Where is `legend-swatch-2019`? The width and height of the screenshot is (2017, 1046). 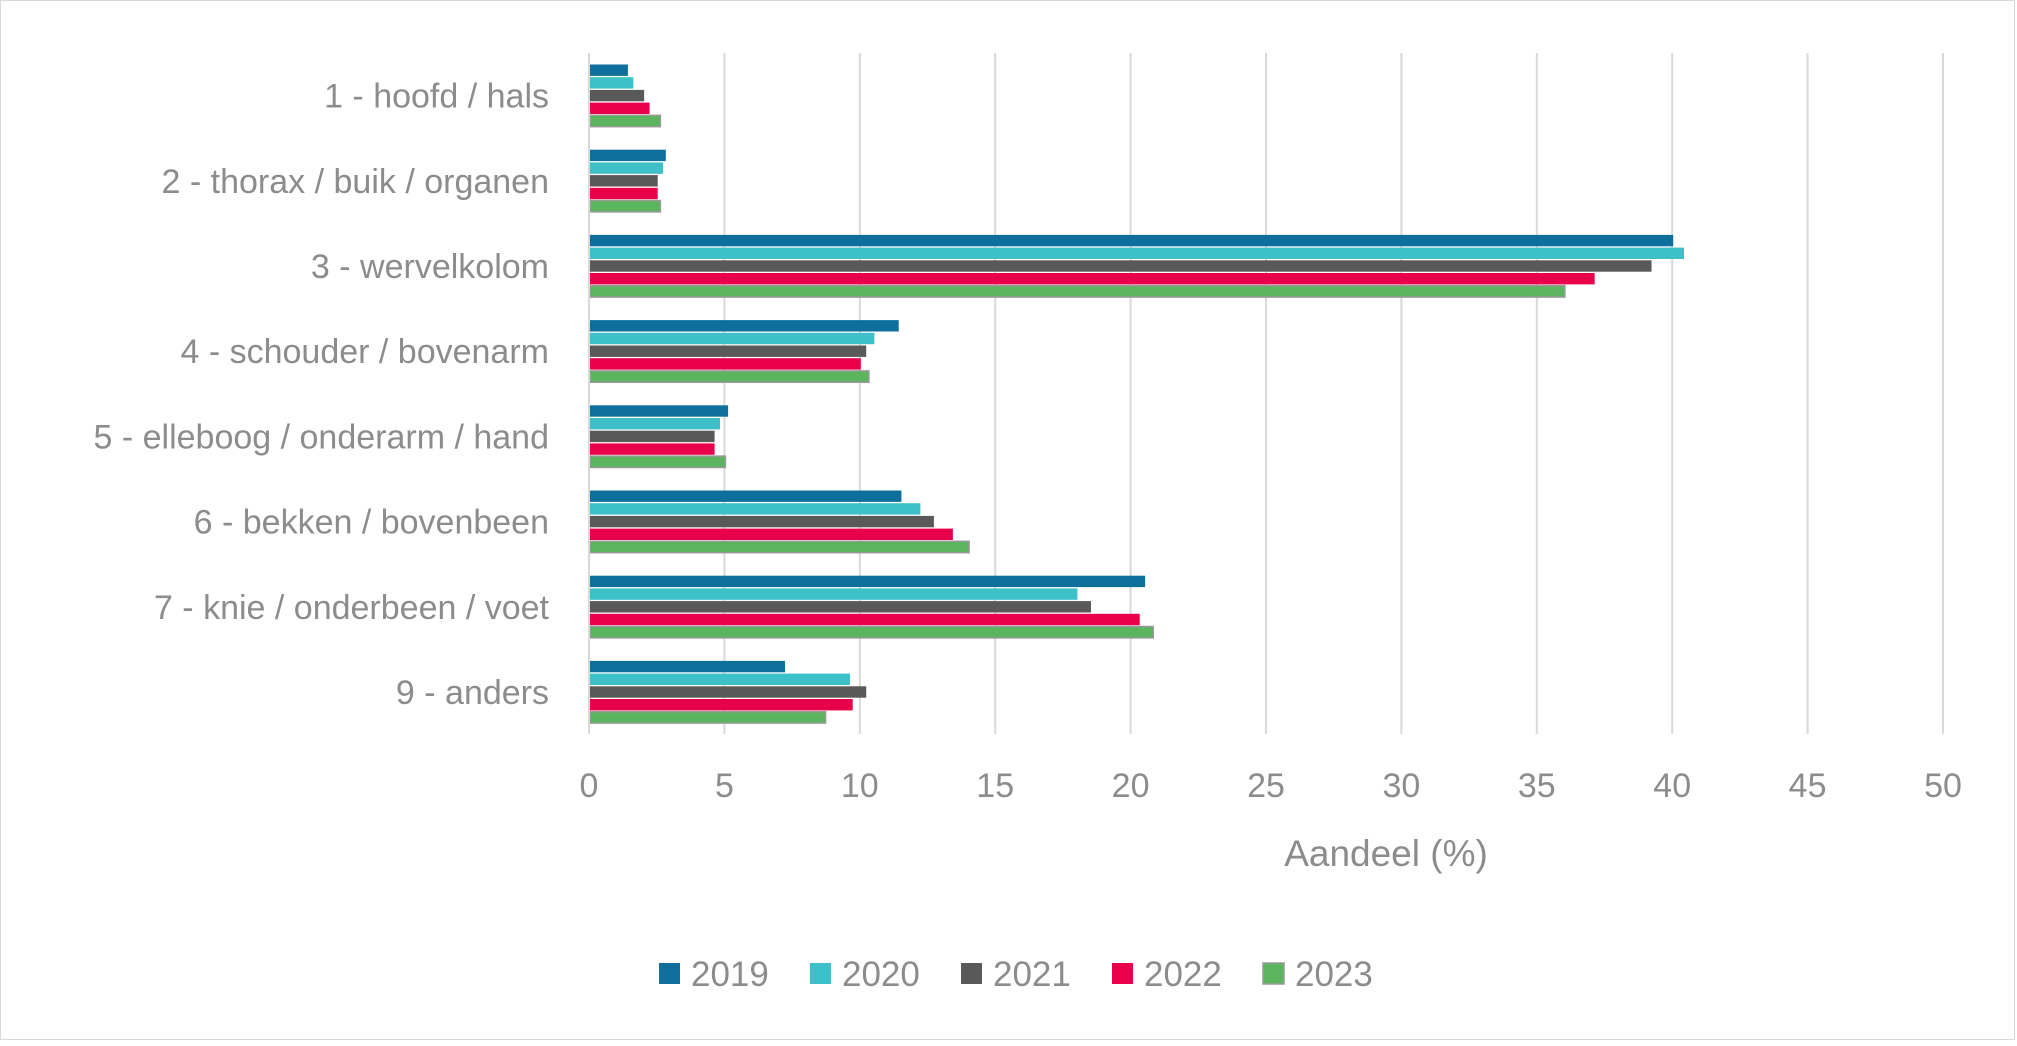
legend-swatch-2019 is located at coordinates (669, 973).